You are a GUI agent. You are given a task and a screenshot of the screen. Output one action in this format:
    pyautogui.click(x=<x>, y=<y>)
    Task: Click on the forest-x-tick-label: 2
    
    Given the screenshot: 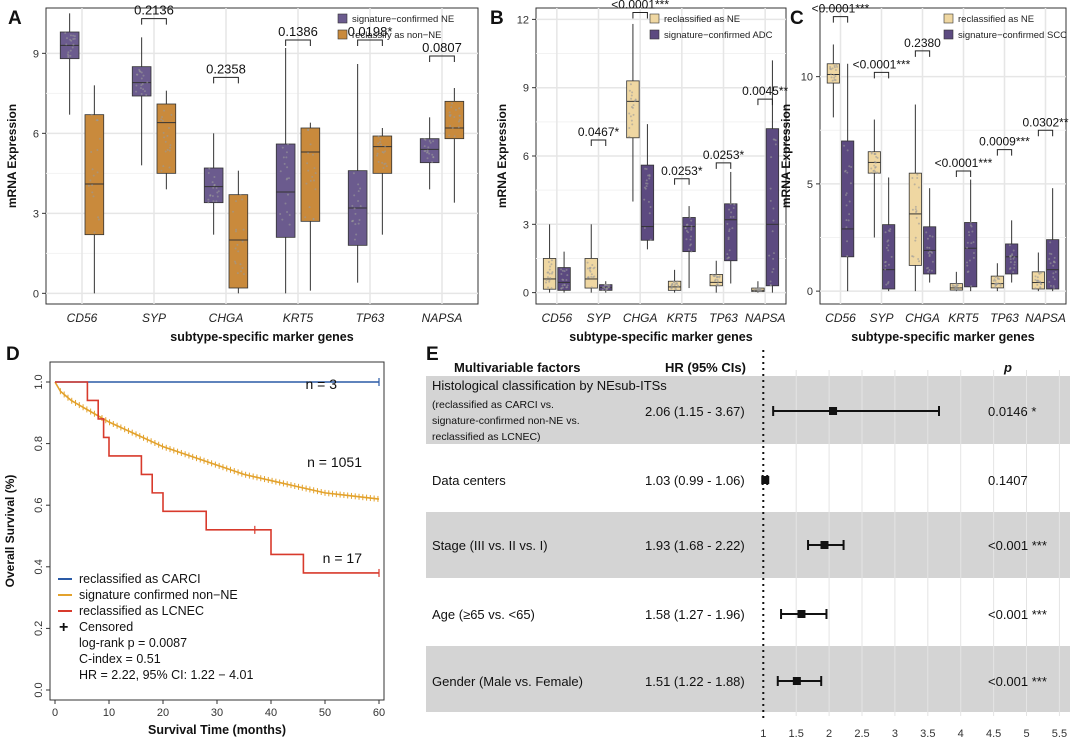 What is the action you would take?
    pyautogui.click(x=829, y=734)
    